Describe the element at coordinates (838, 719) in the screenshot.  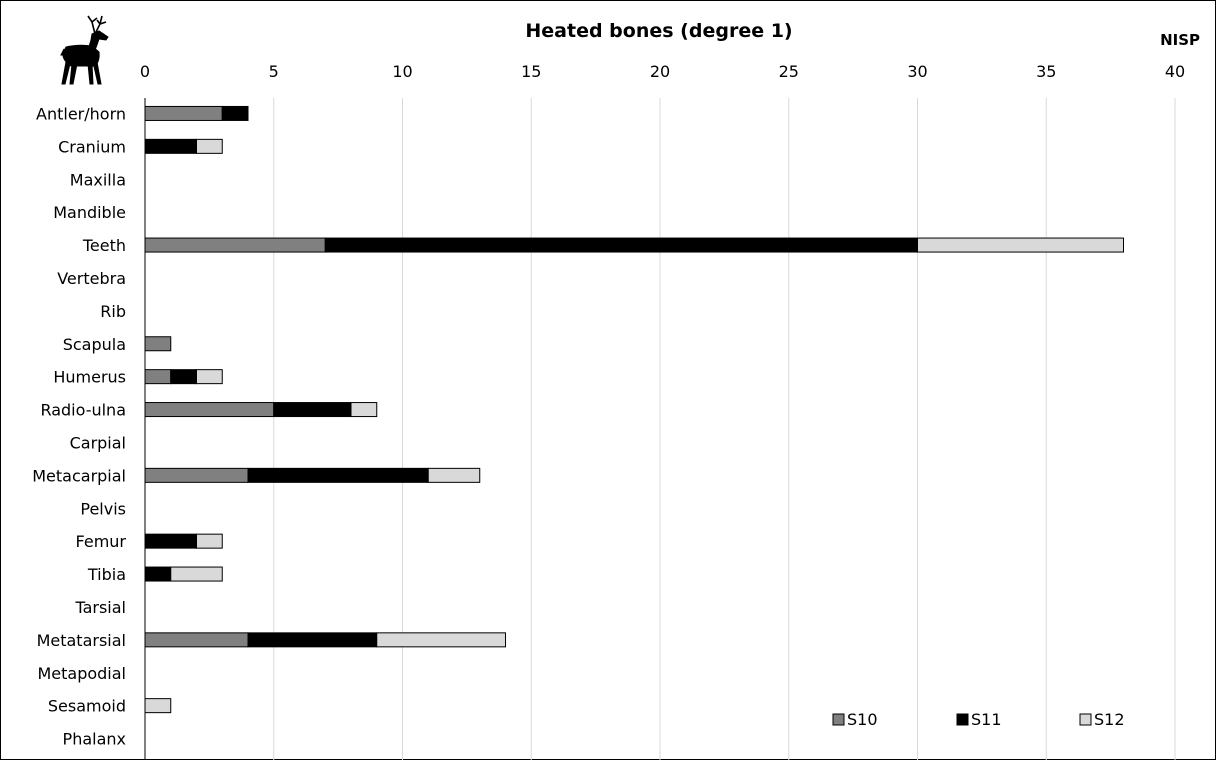
I see `legend-swatch-s10` at that location.